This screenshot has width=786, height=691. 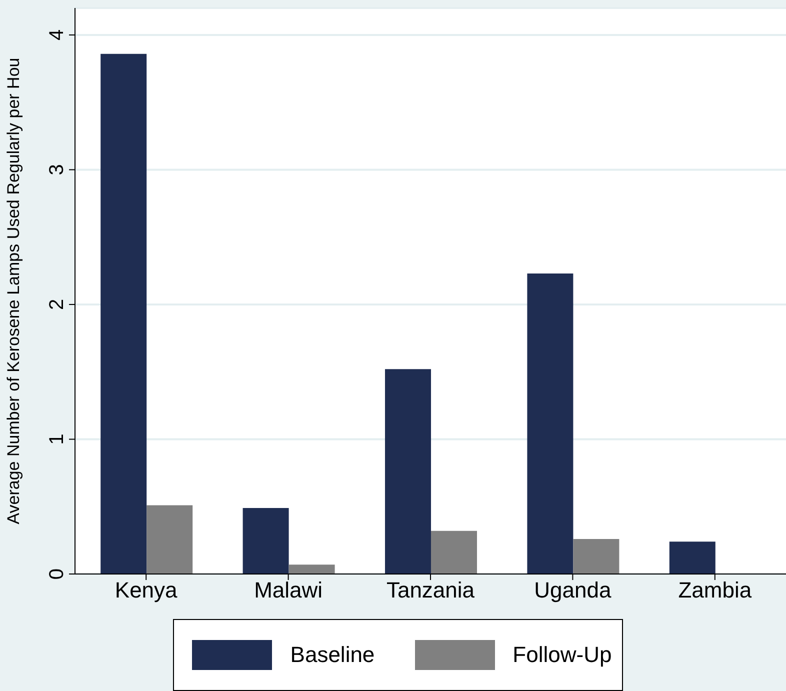 I want to click on y-axis-title: Average Number of Kerosene Lamps Used Regularly per Hou, so click(x=14, y=291).